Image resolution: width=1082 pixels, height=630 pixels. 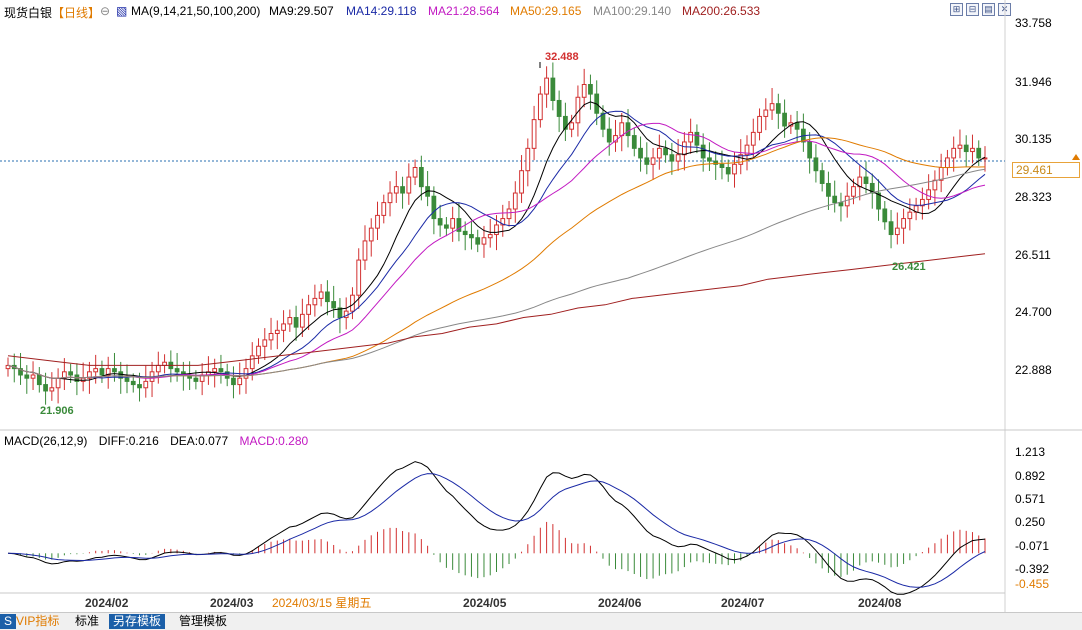 What do you see at coordinates (128, 441) in the screenshot?
I see `macd-diff: DIFF:0.216` at bounding box center [128, 441].